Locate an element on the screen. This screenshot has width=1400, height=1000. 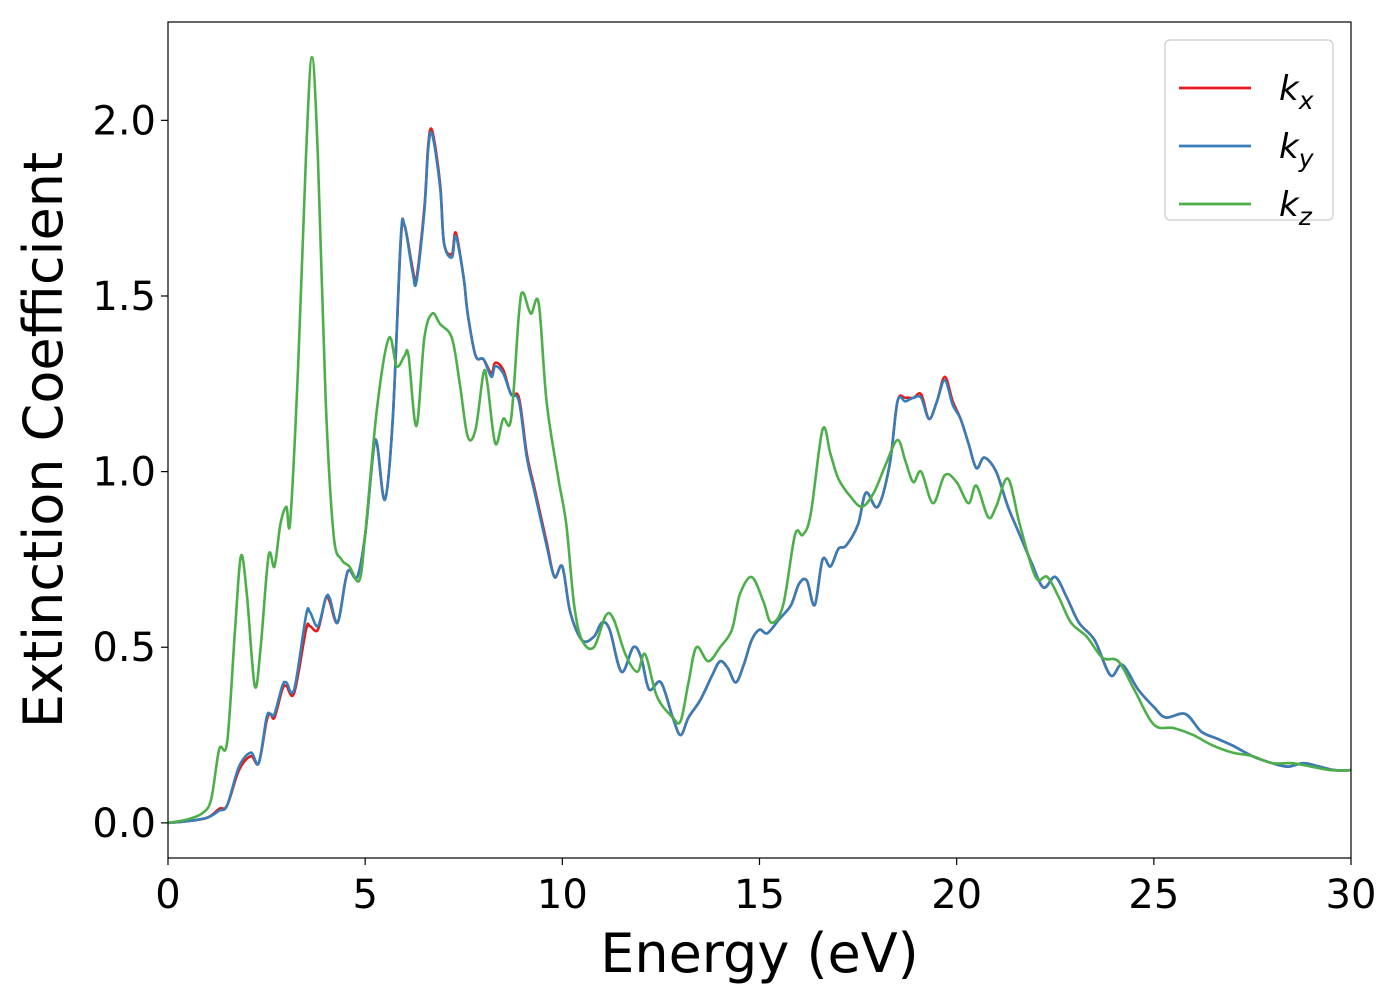
x-axis-title: Energy (eV) is located at coordinates (759, 953).